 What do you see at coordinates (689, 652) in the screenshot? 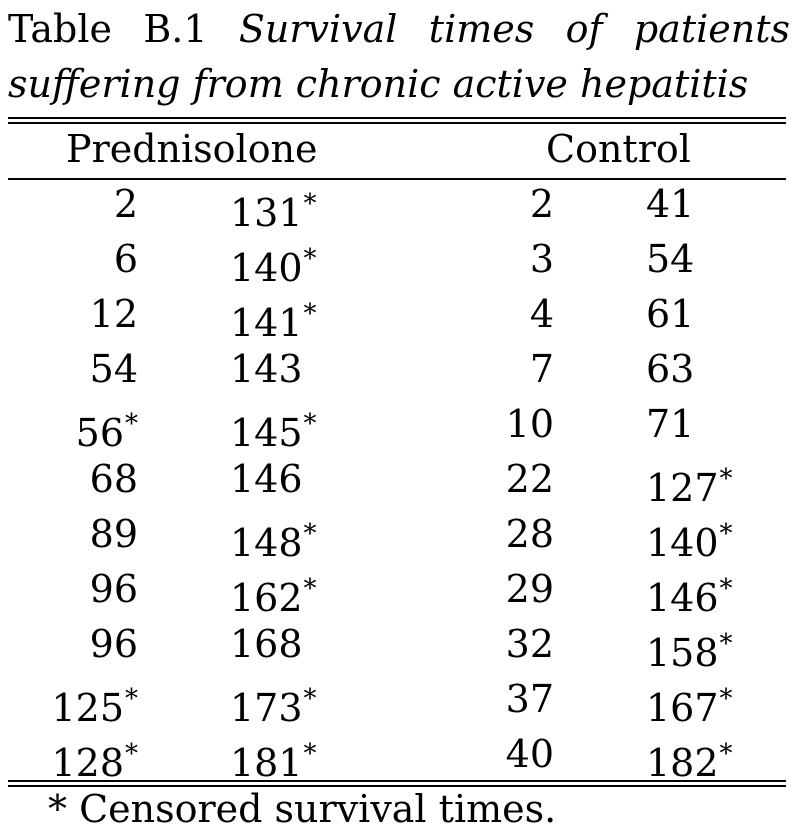
I see `table-cell: 158*` at bounding box center [689, 652].